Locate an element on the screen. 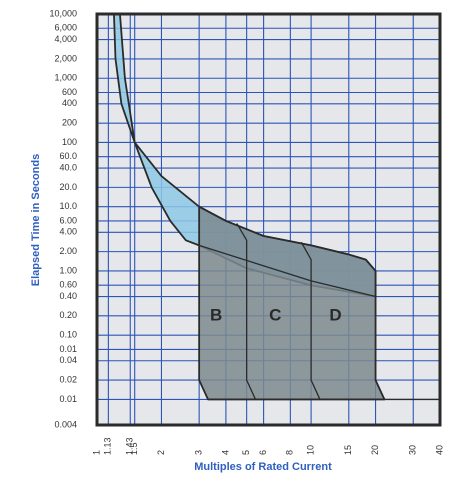 Image resolution: width=464 pixels, height=480 pixels. x-tick-label: 2 is located at coordinates (161, 452).